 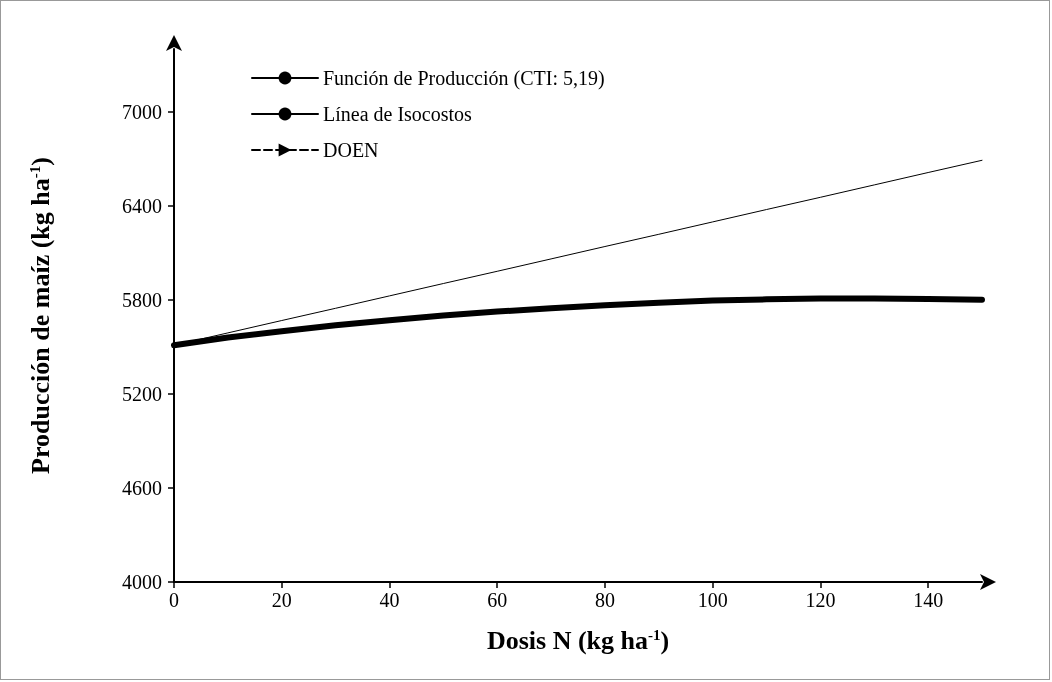 What do you see at coordinates (712, 600) in the screenshot?
I see `x-tick-label: 100` at bounding box center [712, 600].